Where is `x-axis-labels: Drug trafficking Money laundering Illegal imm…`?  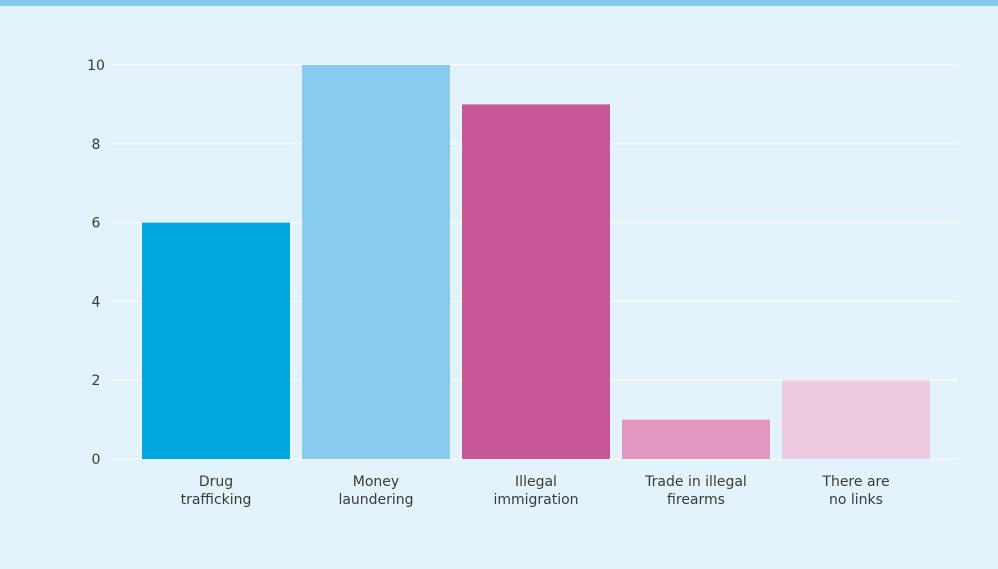 x-axis-labels: Drug trafficking Money laundering Illegal imm… is located at coordinates (535, 491).